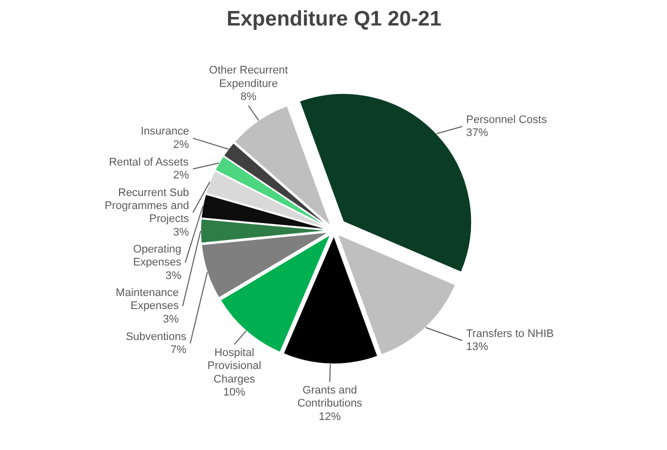 This screenshot has width=667, height=450. What do you see at coordinates (477, 347) in the screenshot?
I see `data-label: 13%` at bounding box center [477, 347].